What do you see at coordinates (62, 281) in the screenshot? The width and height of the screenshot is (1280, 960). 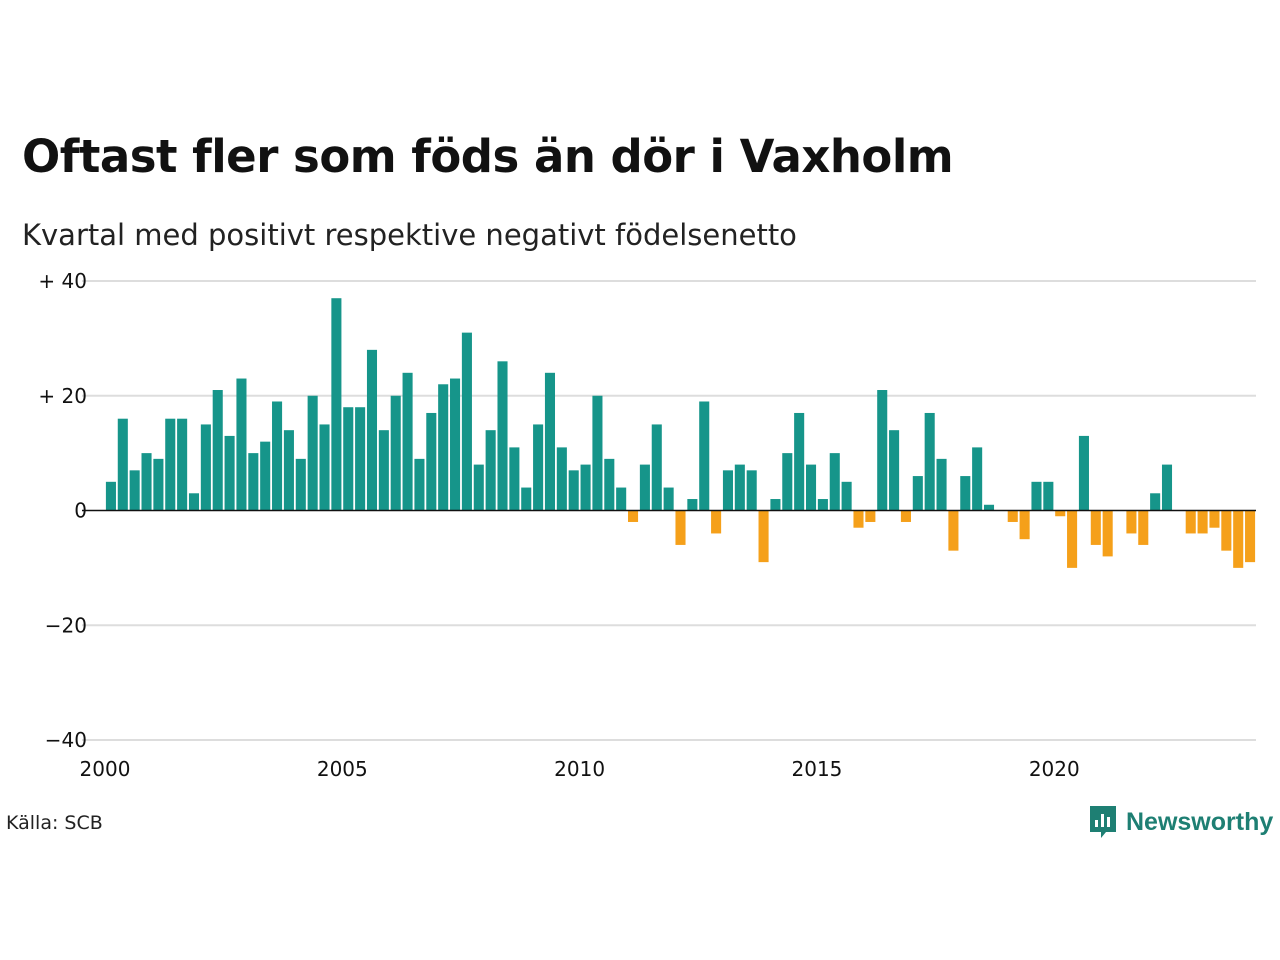 I see `y-tick-label: + 40` at bounding box center [62, 281].